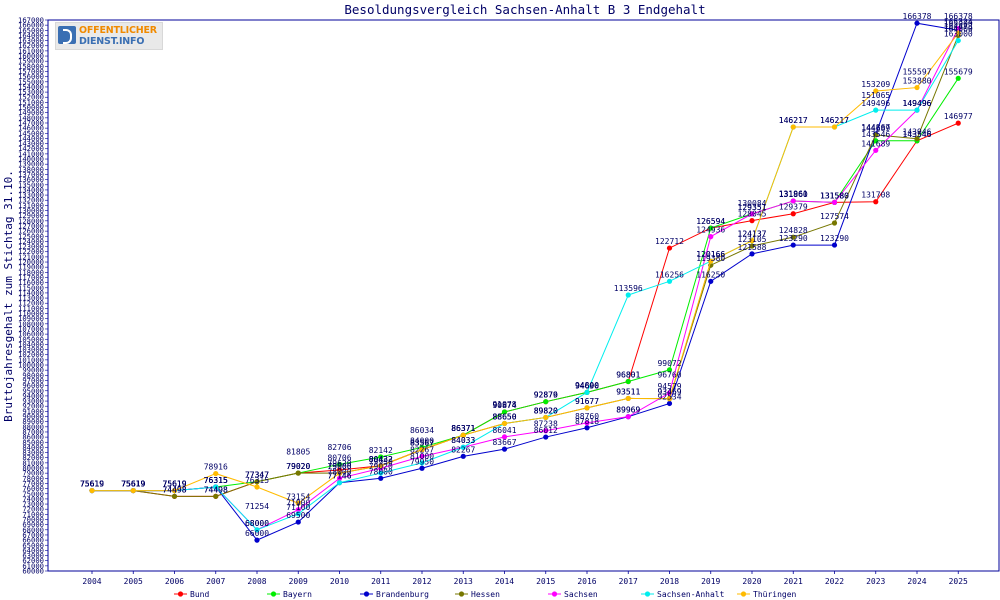 The image size is (1000, 600). I want to click on data-label: 74498, so click(174, 489).